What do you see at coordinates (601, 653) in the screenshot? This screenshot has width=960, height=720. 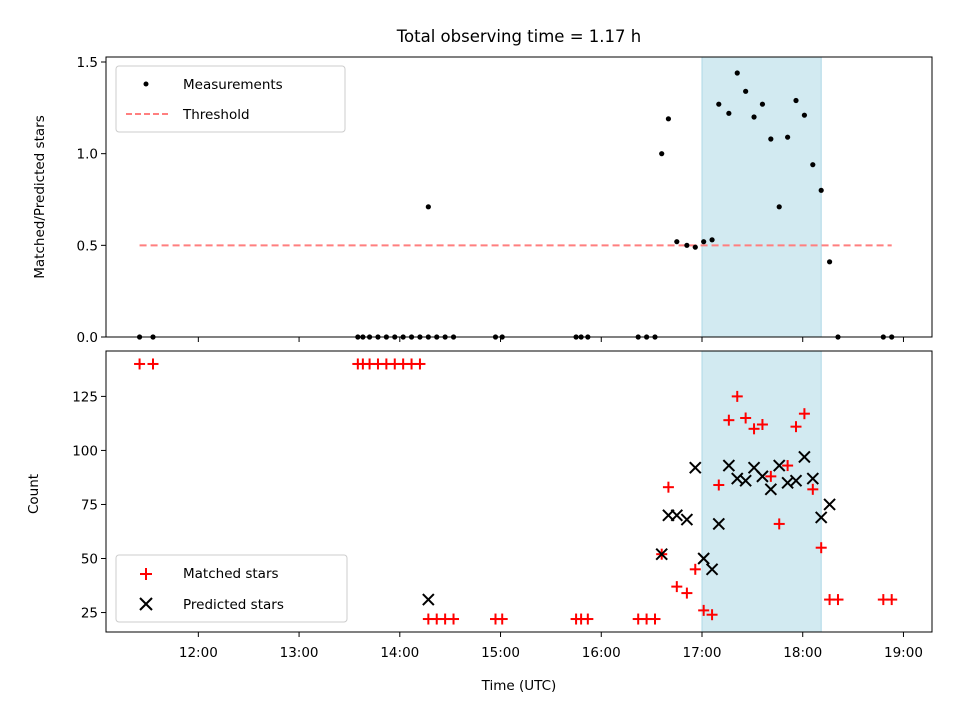 I see `bottom-x-tick-label: 16:00` at bounding box center [601, 653].